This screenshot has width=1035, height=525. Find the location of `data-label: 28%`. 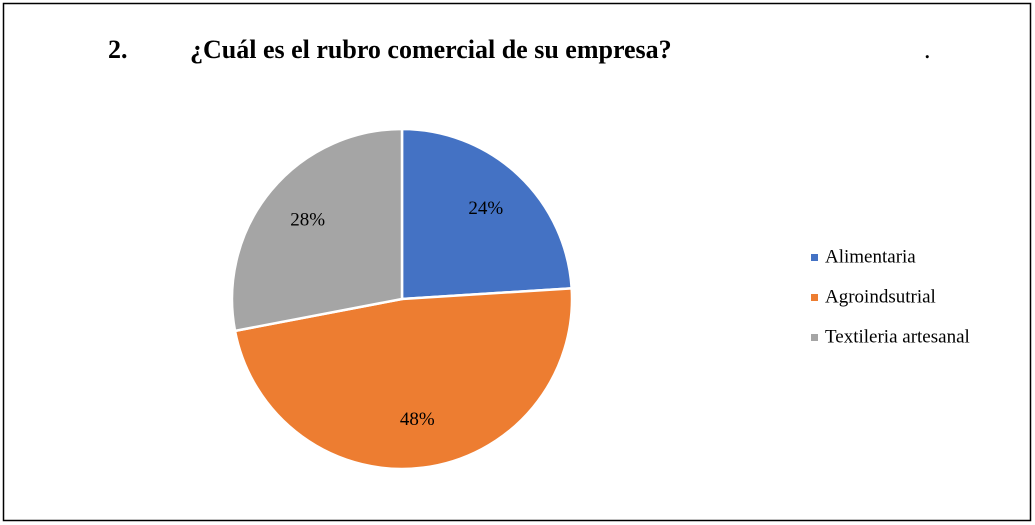

data-label: 28% is located at coordinates (307, 219).